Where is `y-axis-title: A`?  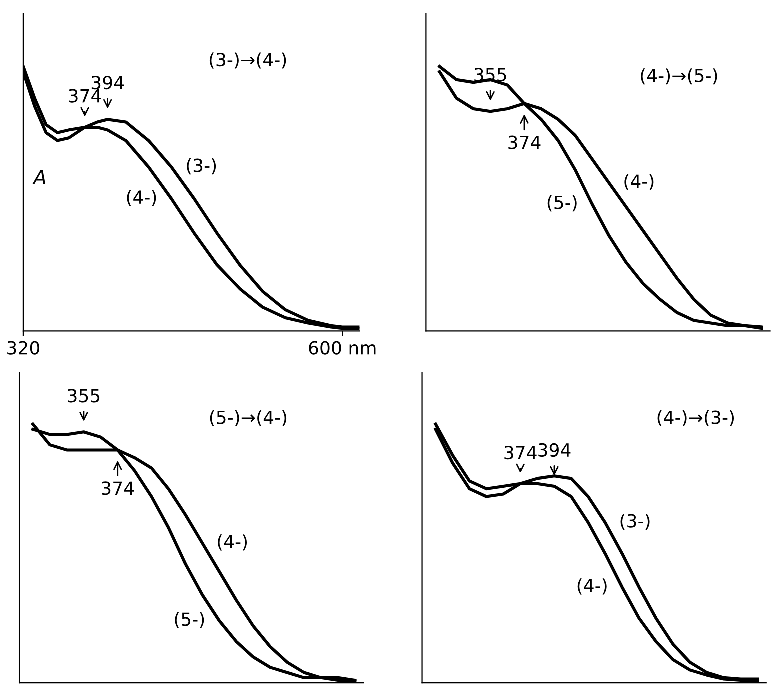
y-axis-title: A is located at coordinates (39, 177).